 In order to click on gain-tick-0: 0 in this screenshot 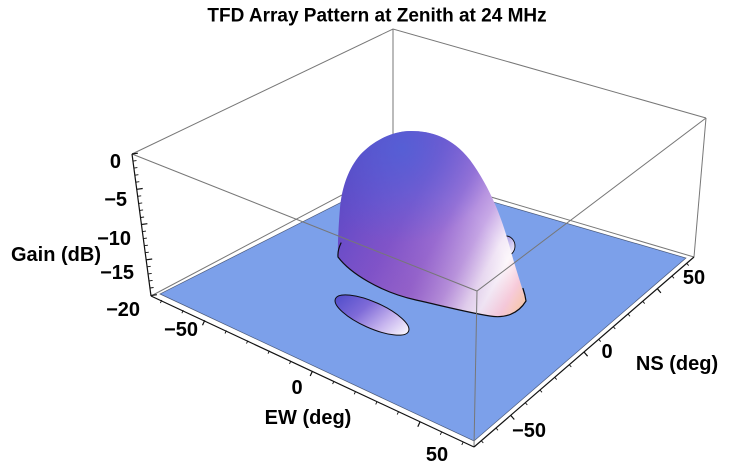, I will do `click(115, 162)`.